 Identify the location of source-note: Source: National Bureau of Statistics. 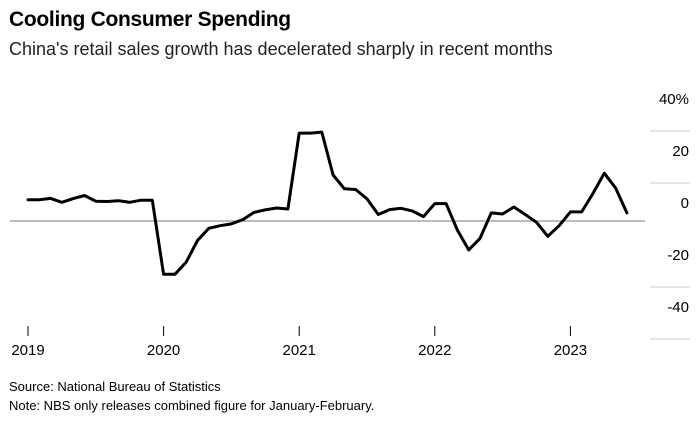
(115, 386).